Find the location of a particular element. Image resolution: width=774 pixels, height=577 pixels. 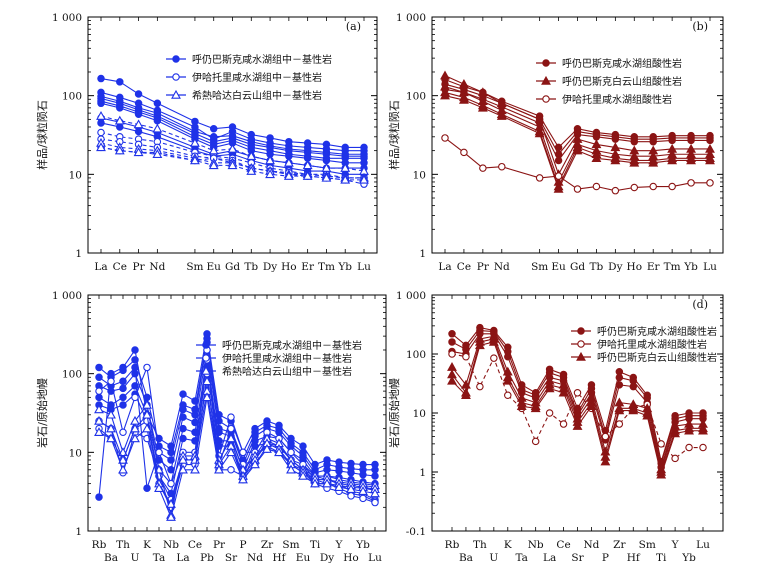

x-category-label: Hf is located at coordinates (279, 558).